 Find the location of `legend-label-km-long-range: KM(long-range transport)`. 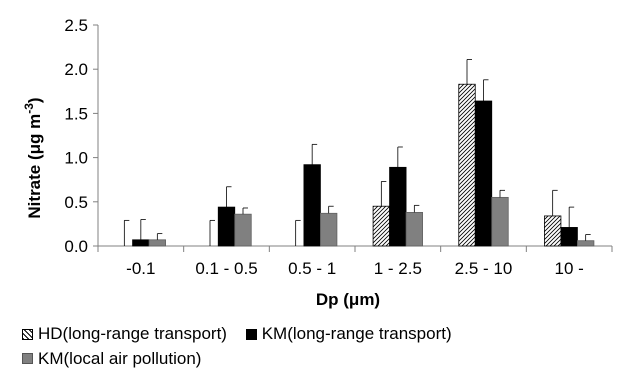

legend-label-km-long-range: KM(long-range transport) is located at coordinates (356, 333).